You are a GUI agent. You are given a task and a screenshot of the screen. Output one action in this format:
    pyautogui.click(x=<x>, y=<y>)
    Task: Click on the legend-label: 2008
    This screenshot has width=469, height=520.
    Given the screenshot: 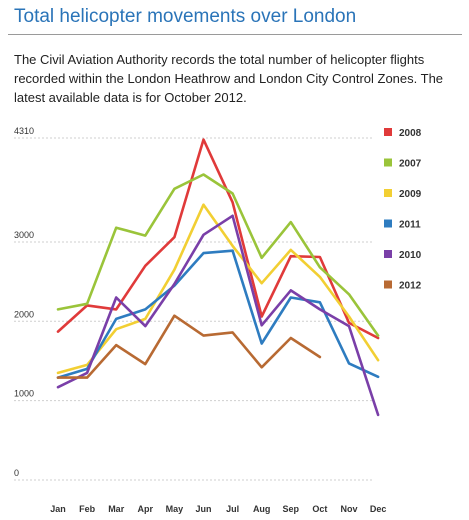 What is the action you would take?
    pyautogui.click(x=410, y=133)
    